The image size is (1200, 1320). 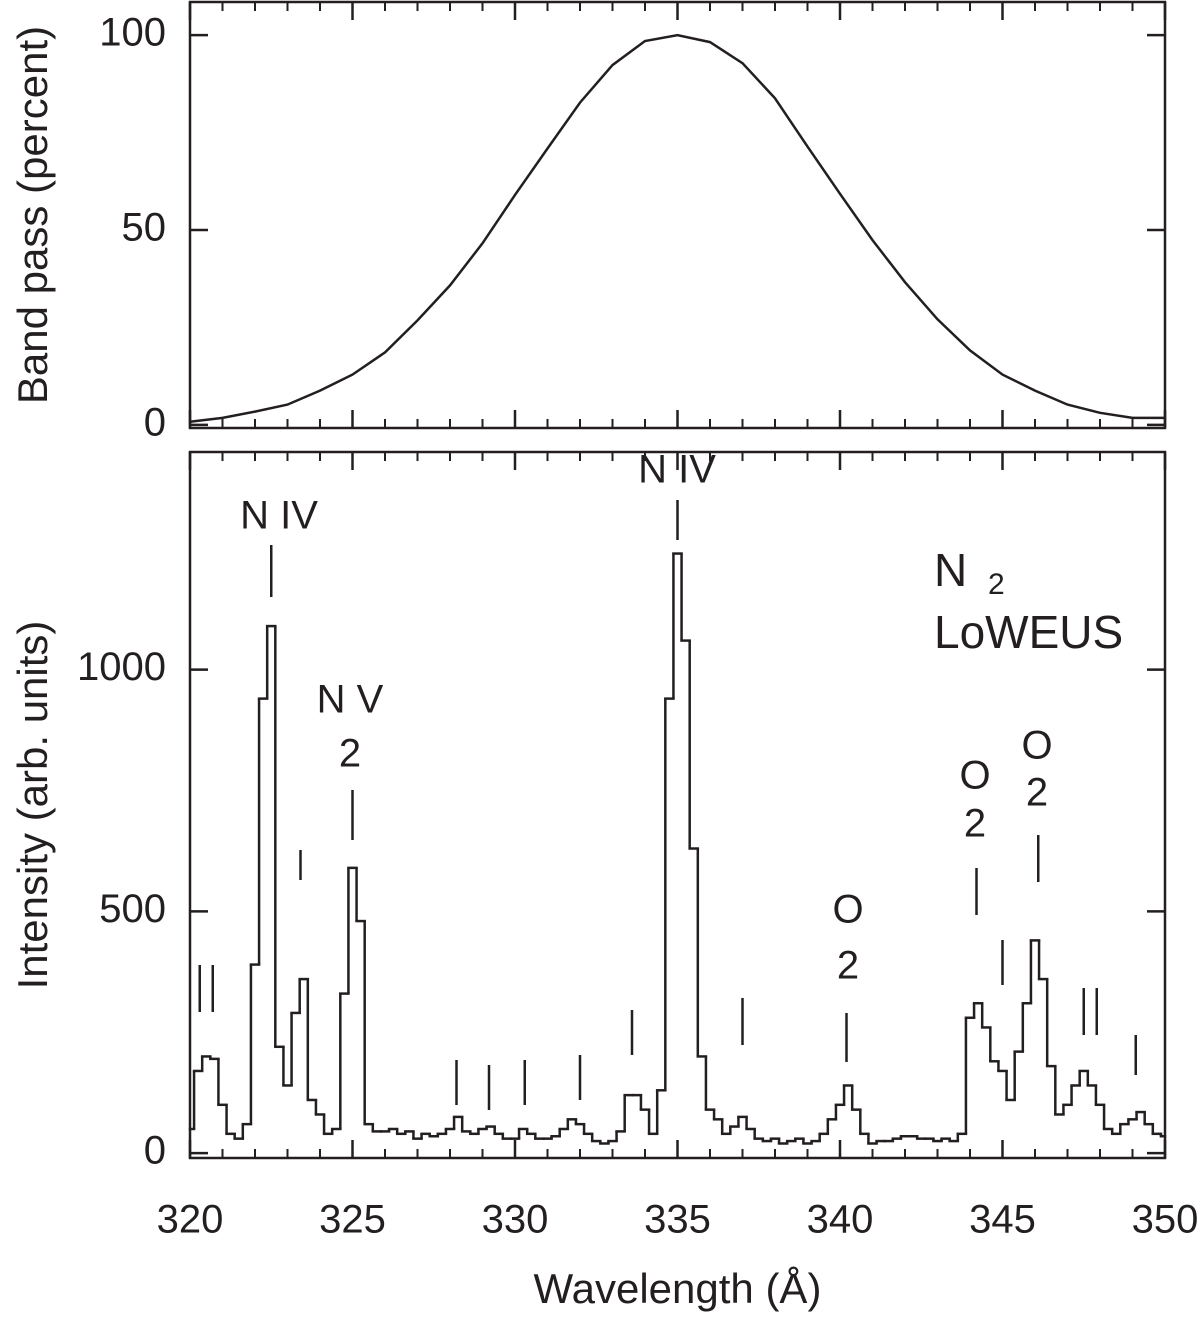 What do you see at coordinates (32, 805) in the screenshot?
I see `y-axis-label: Intensity (arb. units)` at bounding box center [32, 805].